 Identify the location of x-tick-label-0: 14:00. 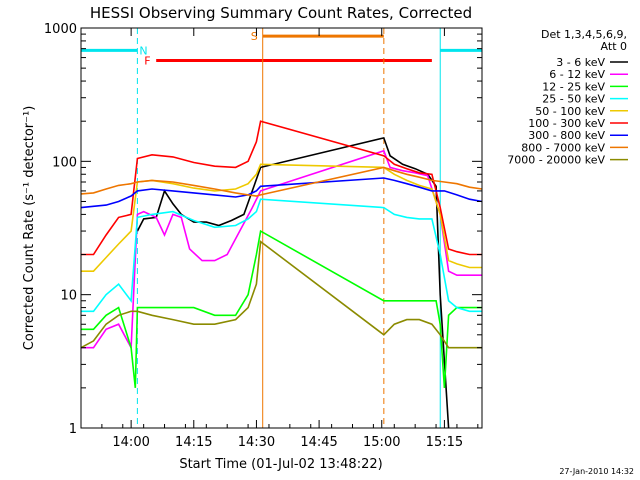
(130, 442).